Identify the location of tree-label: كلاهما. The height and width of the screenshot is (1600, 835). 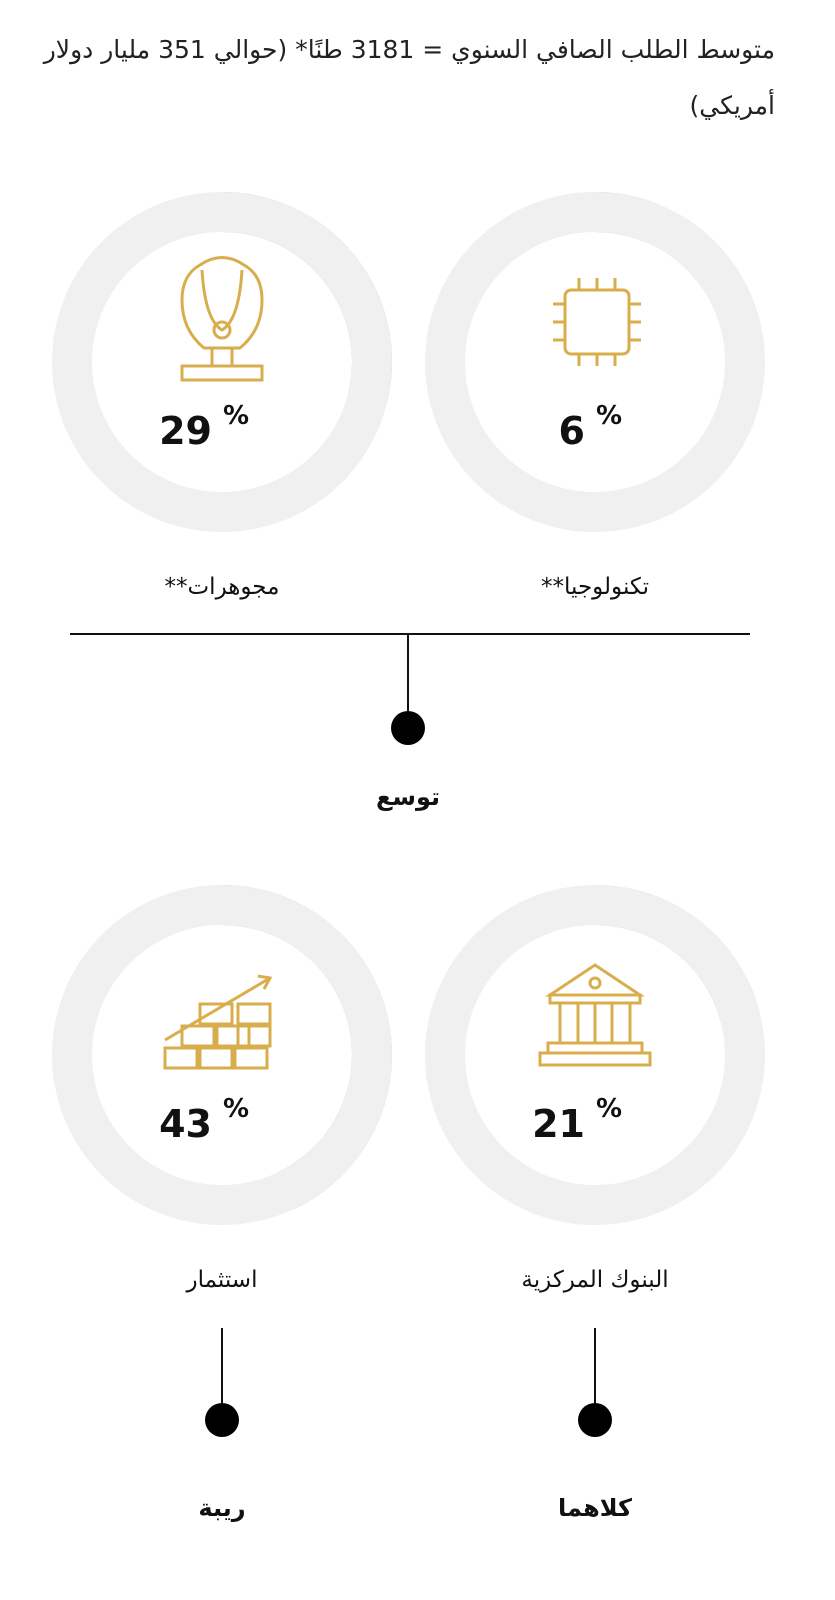
(595, 1508).